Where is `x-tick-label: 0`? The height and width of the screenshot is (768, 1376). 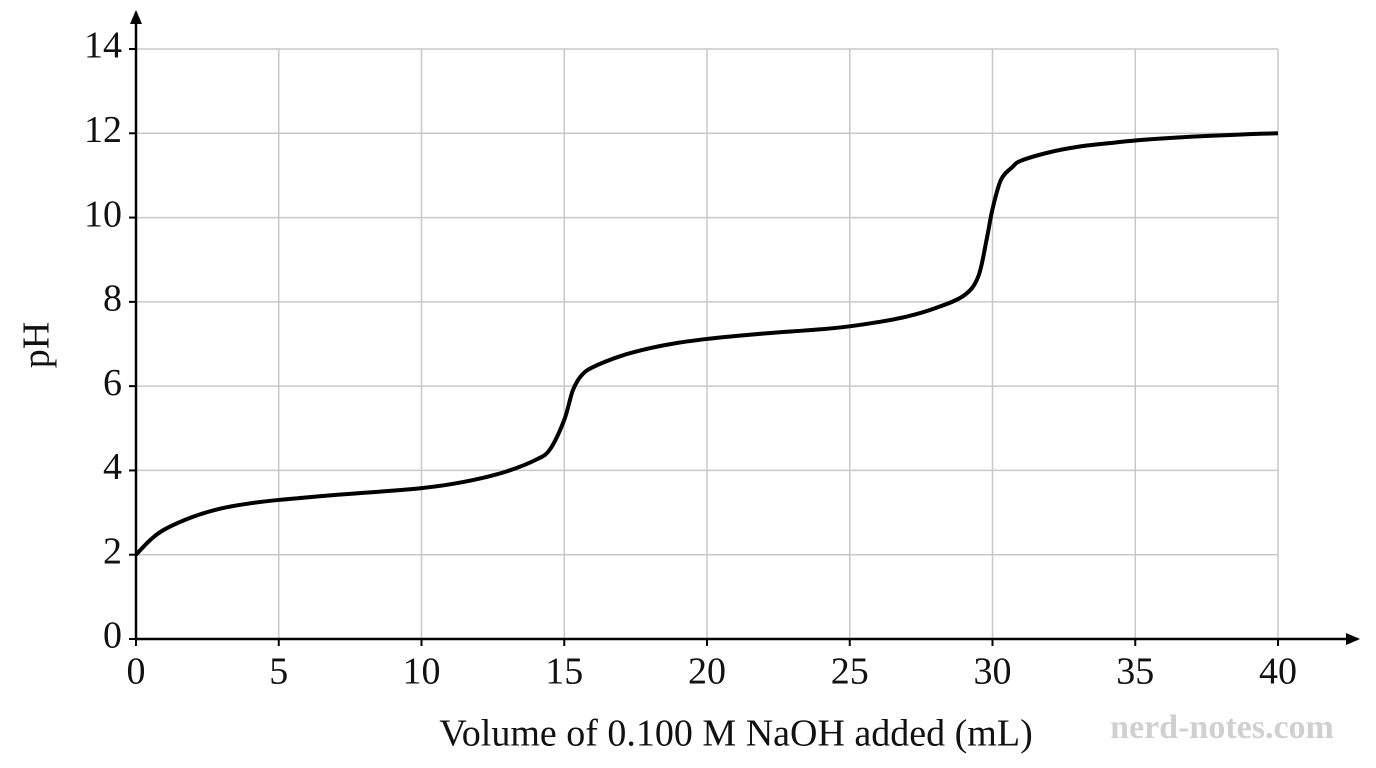
x-tick-label: 0 is located at coordinates (136, 672).